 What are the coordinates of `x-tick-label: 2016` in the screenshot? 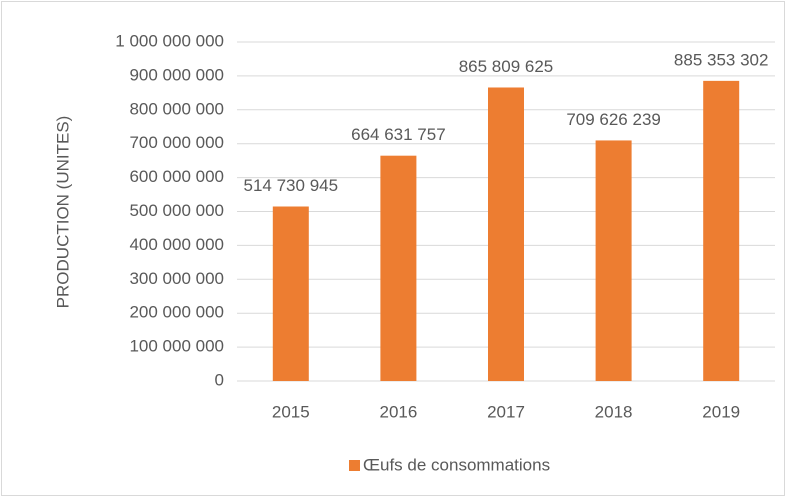 It's located at (398, 411).